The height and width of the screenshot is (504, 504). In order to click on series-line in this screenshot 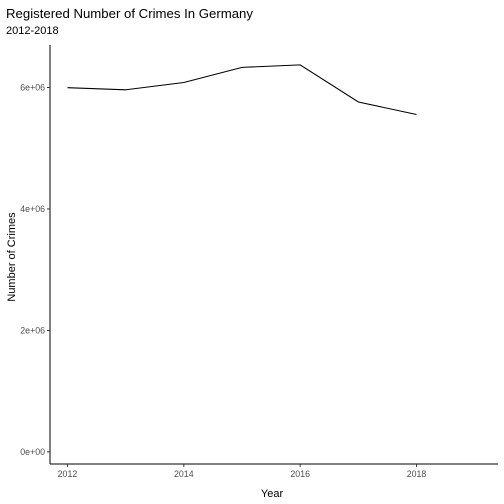, I will do `click(242, 90)`.